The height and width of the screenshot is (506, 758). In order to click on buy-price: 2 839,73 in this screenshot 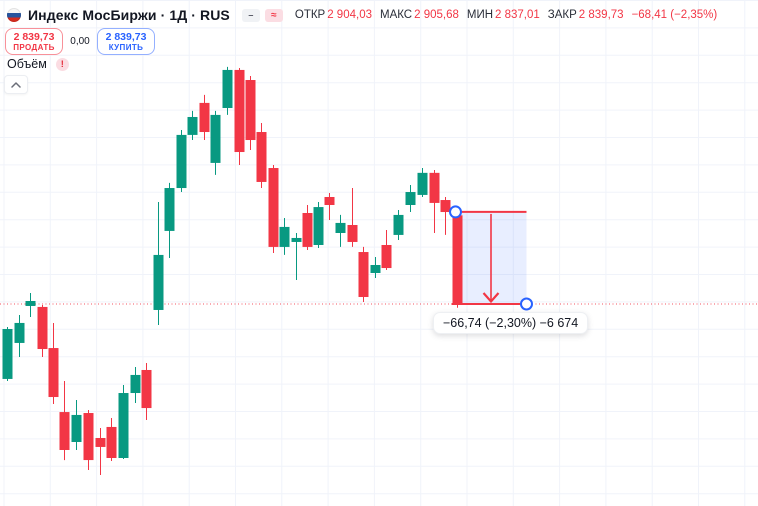, I will do `click(126, 37)`.